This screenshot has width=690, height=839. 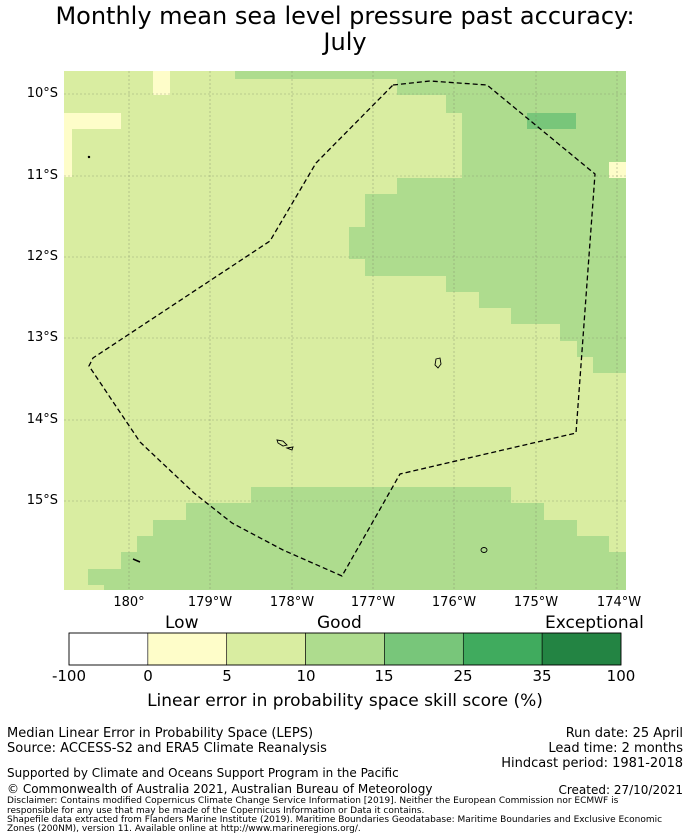 I want to click on tick-label-5: 5, so click(x=227, y=676).